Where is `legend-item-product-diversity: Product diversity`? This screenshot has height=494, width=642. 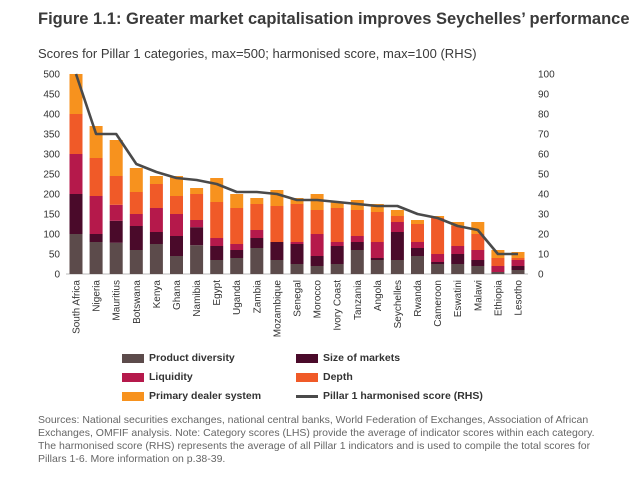 legend-item-product-diversity: Product diversity is located at coordinates (178, 358).